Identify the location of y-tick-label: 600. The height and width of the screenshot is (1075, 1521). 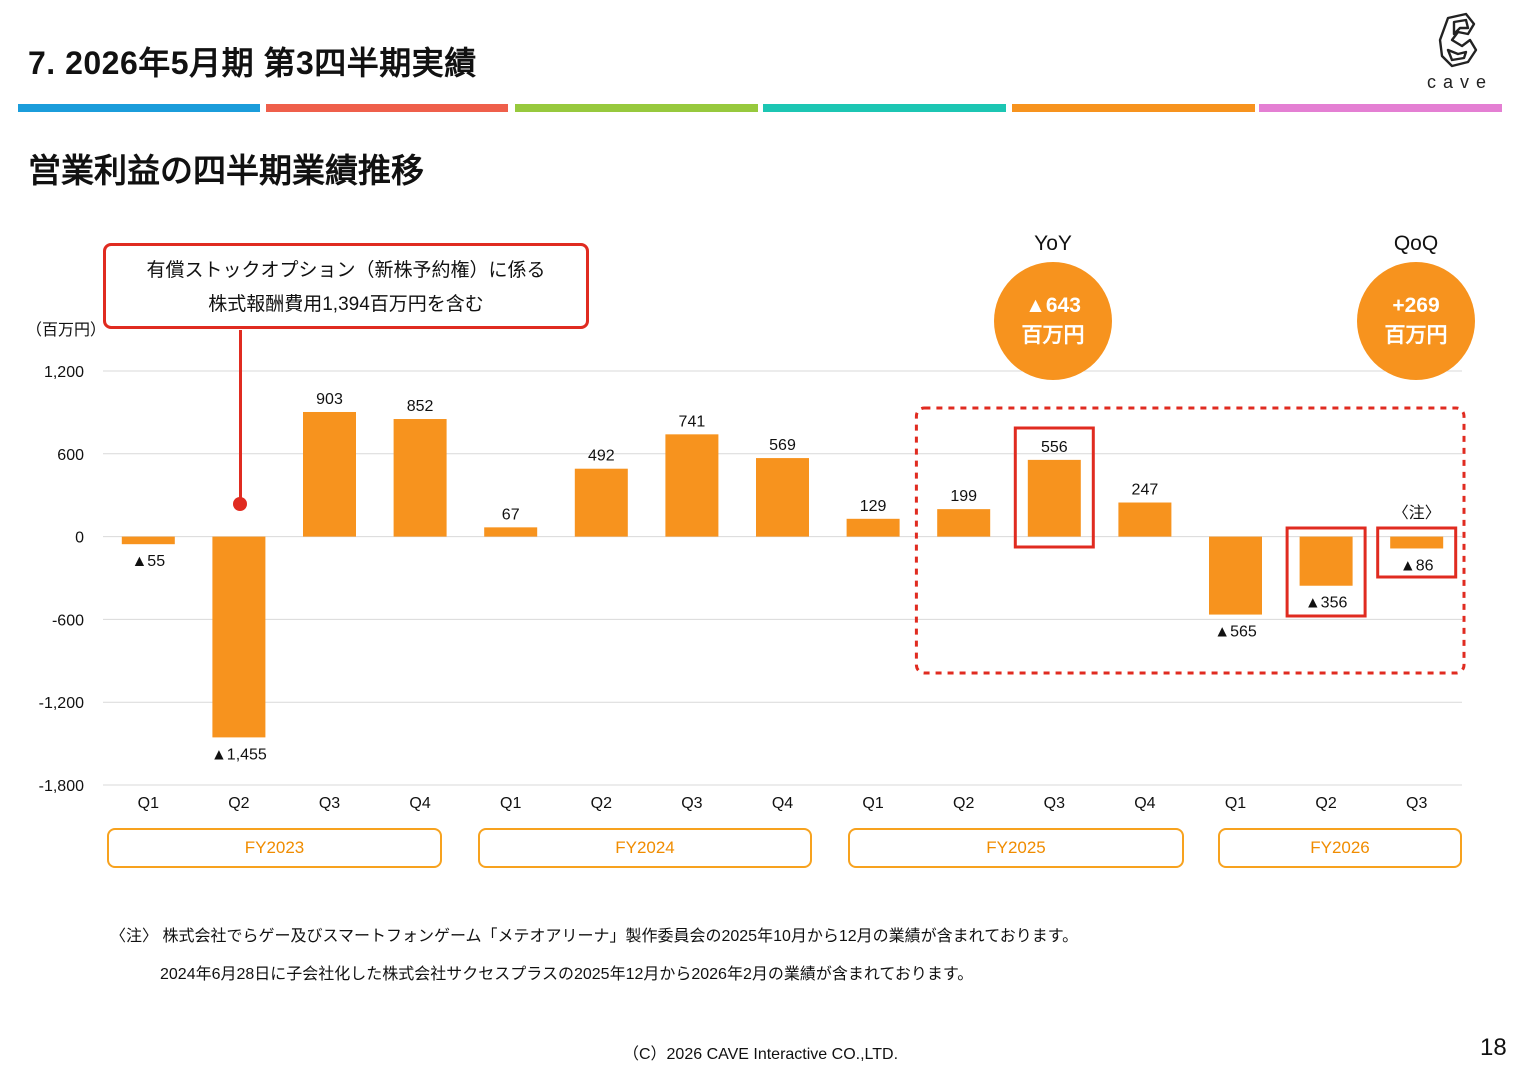
(70, 455).